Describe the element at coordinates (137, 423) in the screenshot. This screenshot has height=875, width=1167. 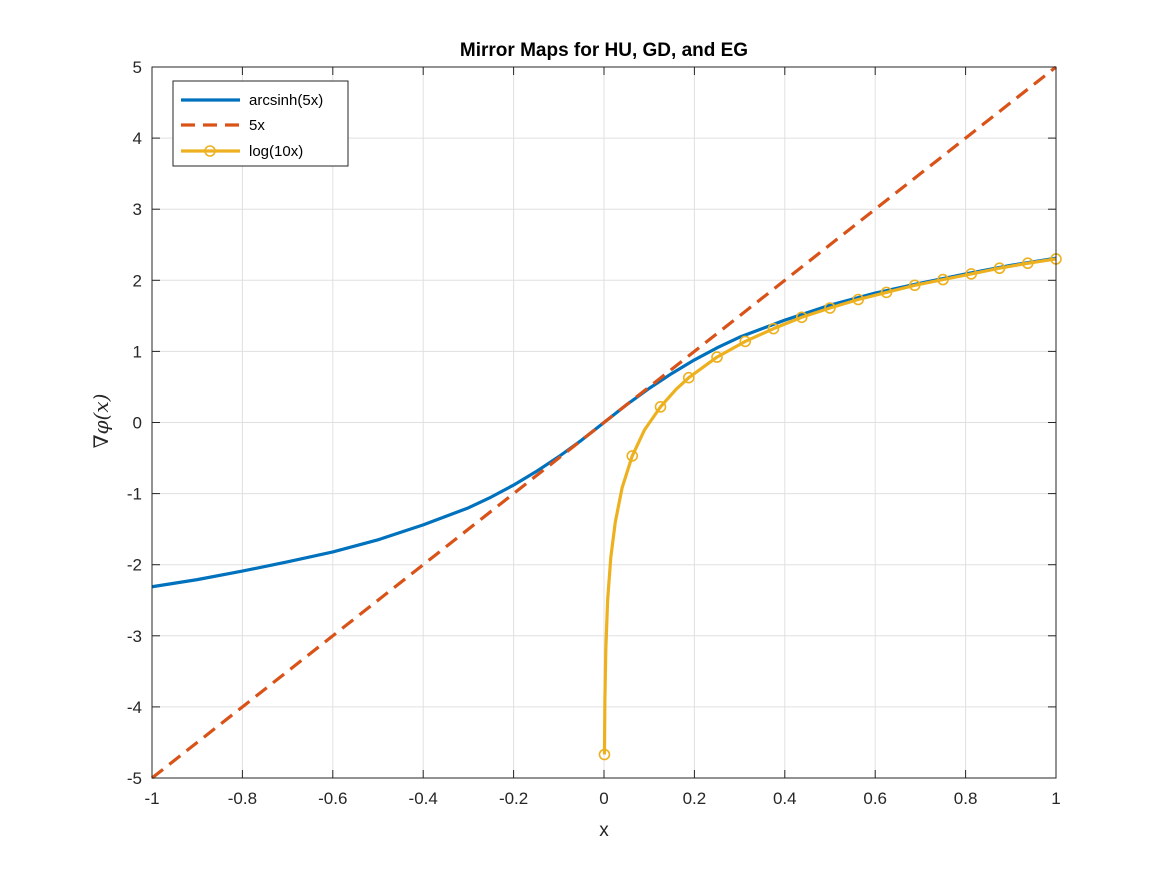
I see `y-tick-label: 0` at that location.